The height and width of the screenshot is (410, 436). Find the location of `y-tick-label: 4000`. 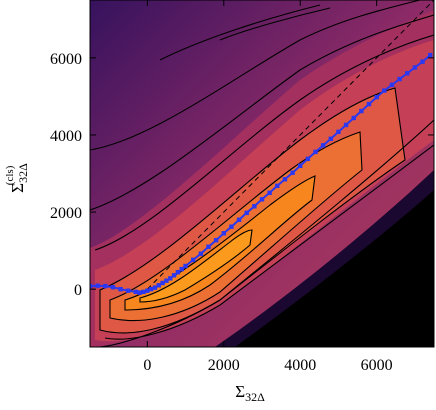

y-tick-label: 4000 is located at coordinates (66, 136).